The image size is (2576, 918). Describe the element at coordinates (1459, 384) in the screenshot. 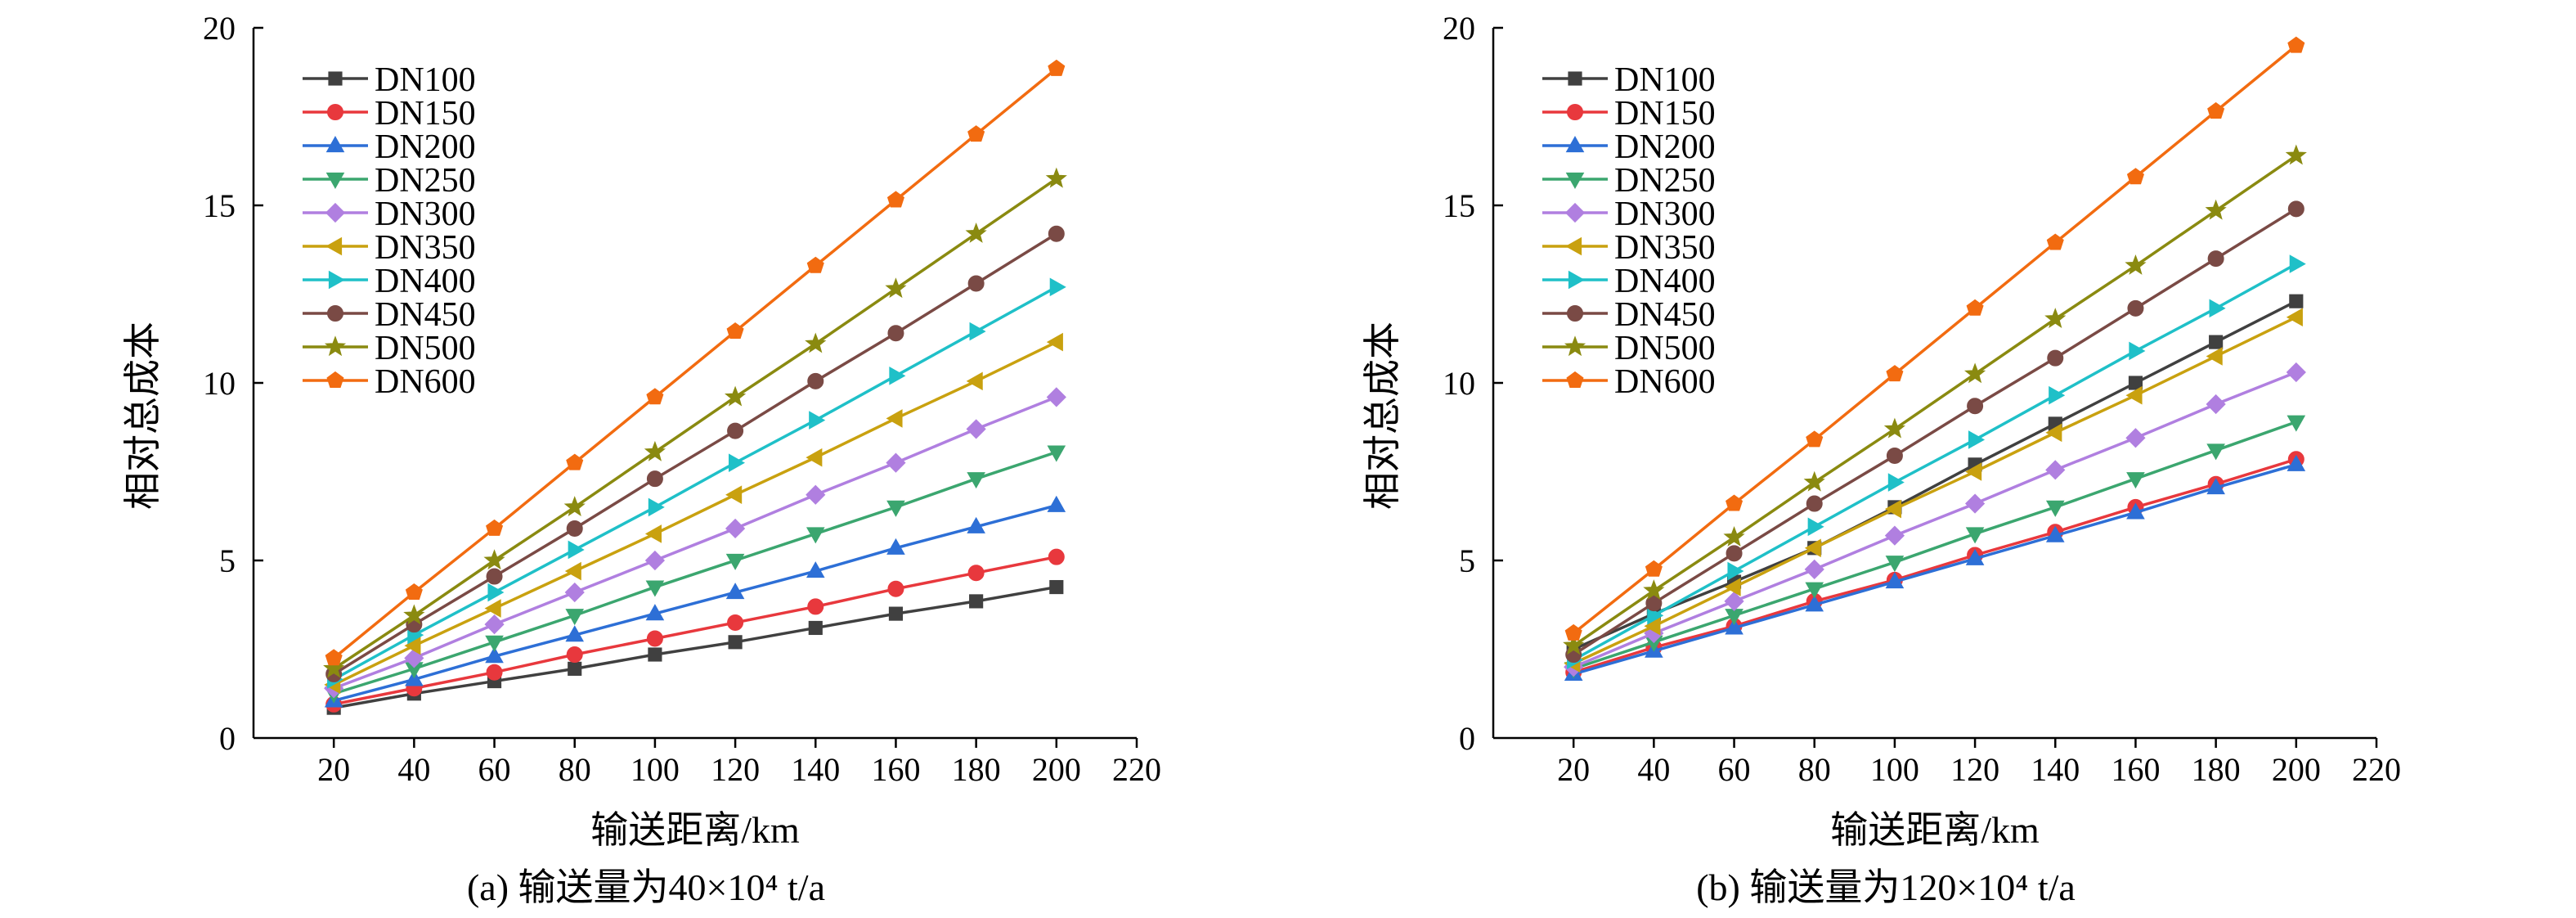

I see `y-tick-label: 10` at that location.